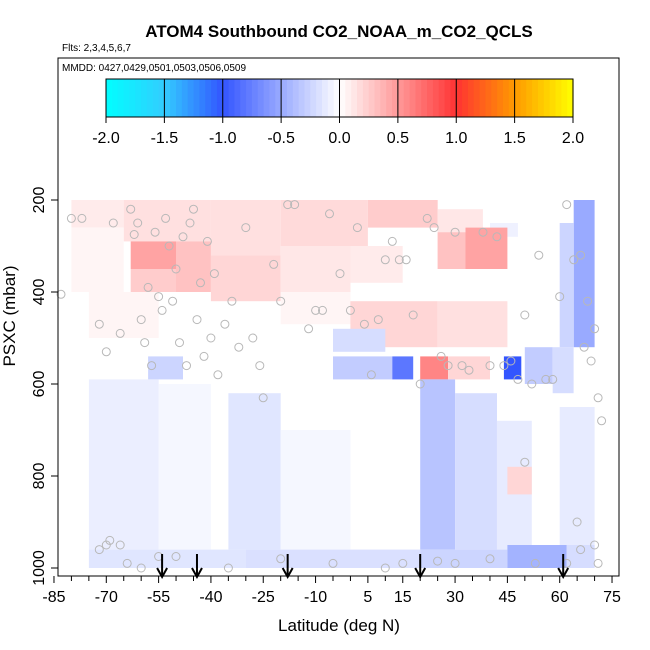  Describe the element at coordinates (44, 386) in the screenshot. I see `y-axis: 200 400 600 800 1000` at that location.